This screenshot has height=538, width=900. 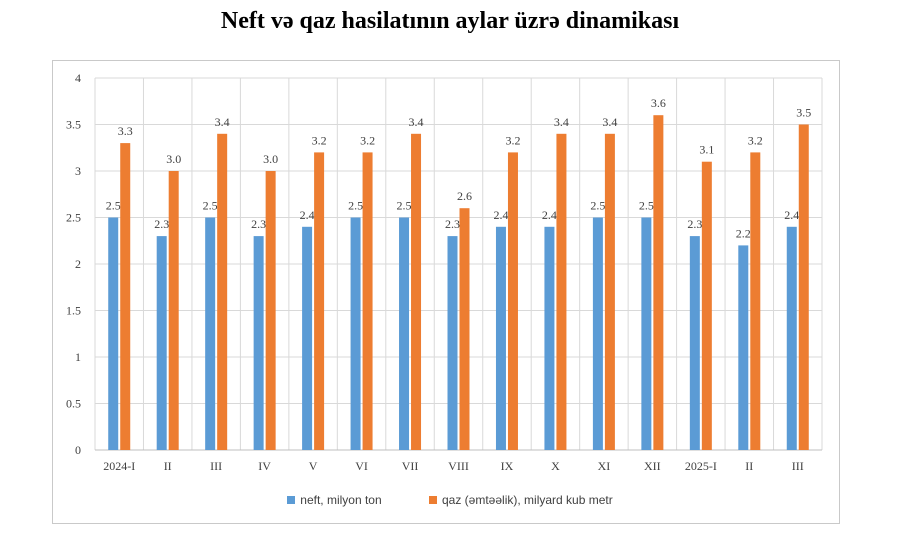 What do you see at coordinates (78, 171) in the screenshot?
I see `y-tick-label: 3` at bounding box center [78, 171].